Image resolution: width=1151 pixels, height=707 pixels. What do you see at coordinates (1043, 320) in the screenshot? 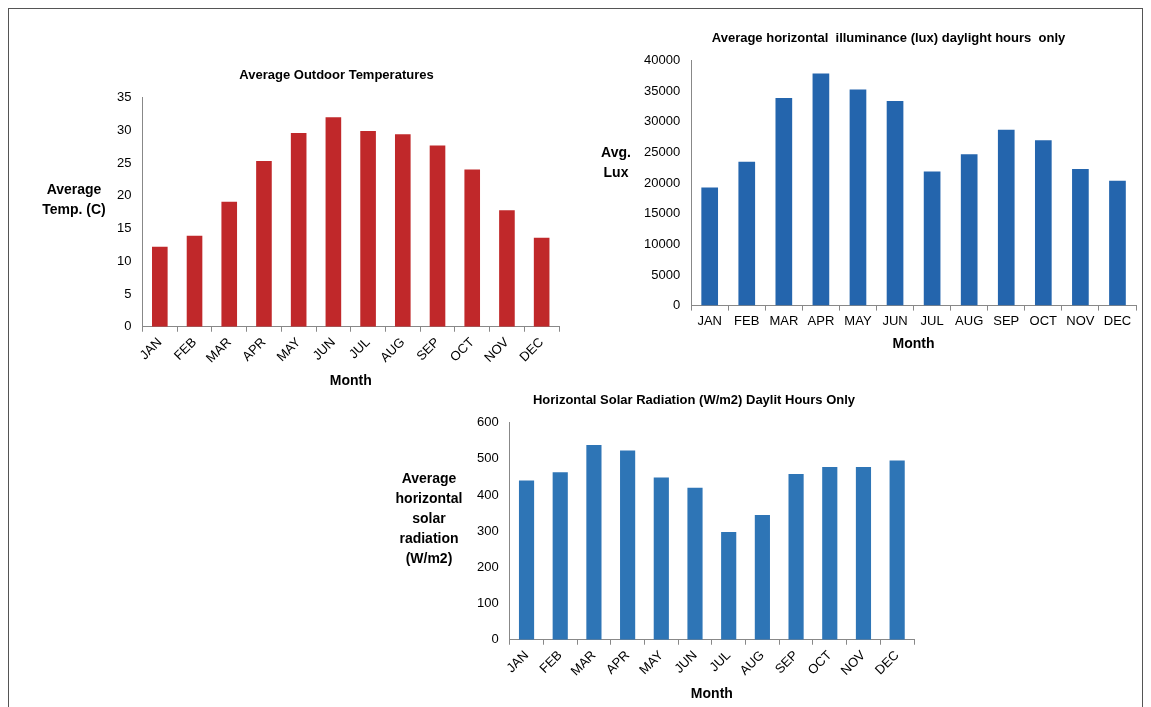
I see `x-tick-label: OCT` at bounding box center [1043, 320].